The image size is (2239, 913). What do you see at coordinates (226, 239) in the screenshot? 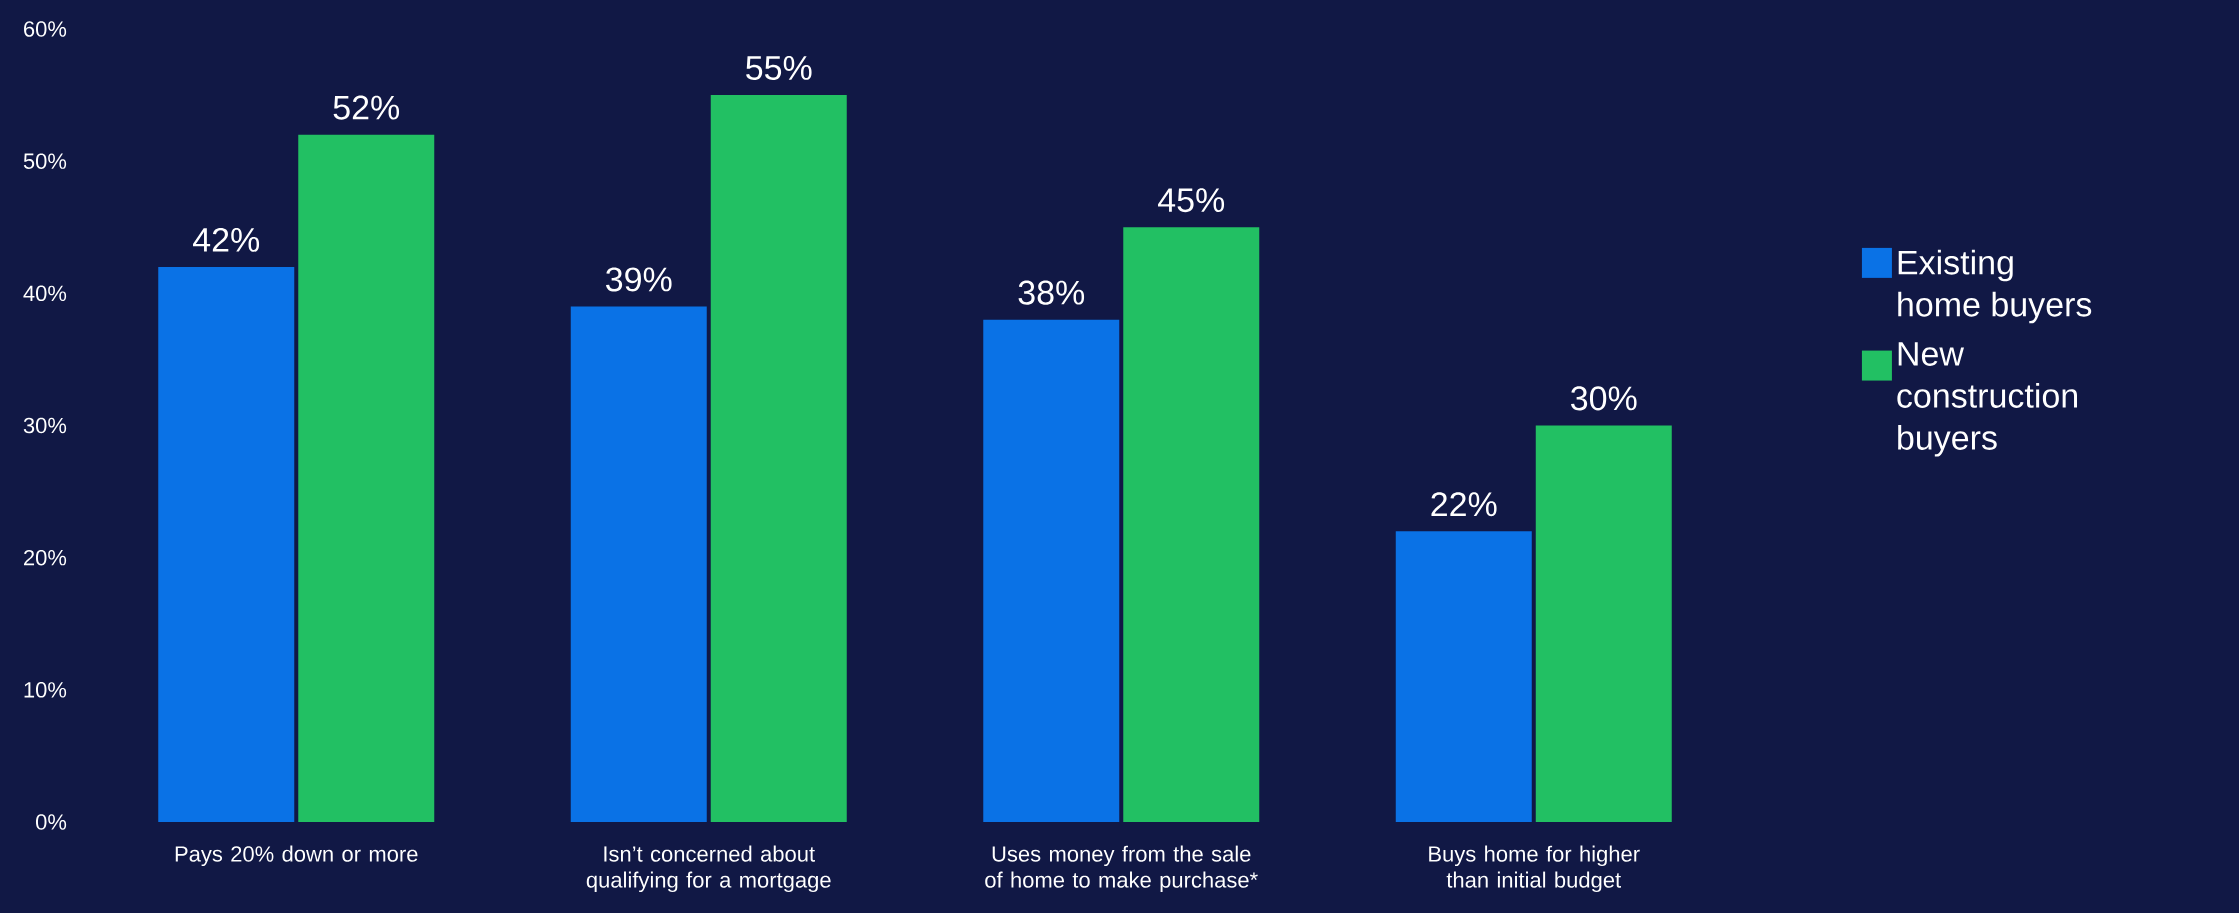
I see `data-label: 42%` at bounding box center [226, 239].